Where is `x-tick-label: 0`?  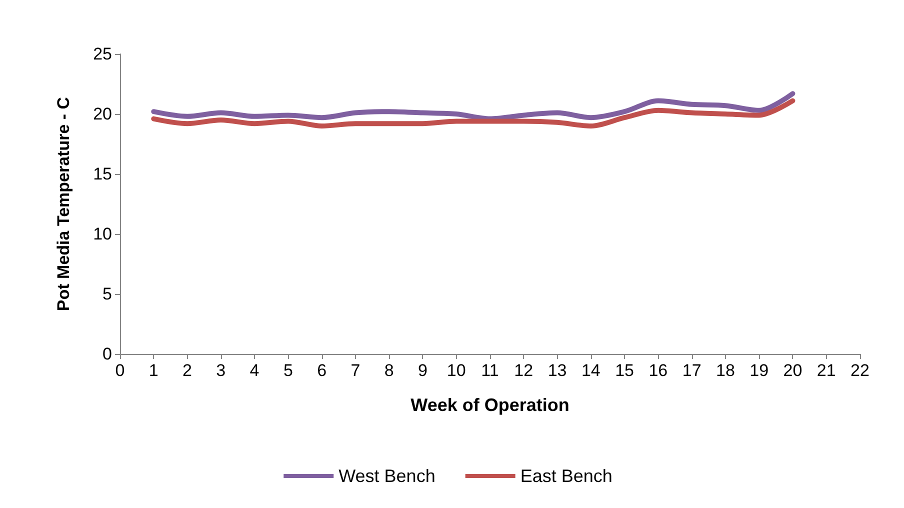 x-tick-label: 0 is located at coordinates (120, 370).